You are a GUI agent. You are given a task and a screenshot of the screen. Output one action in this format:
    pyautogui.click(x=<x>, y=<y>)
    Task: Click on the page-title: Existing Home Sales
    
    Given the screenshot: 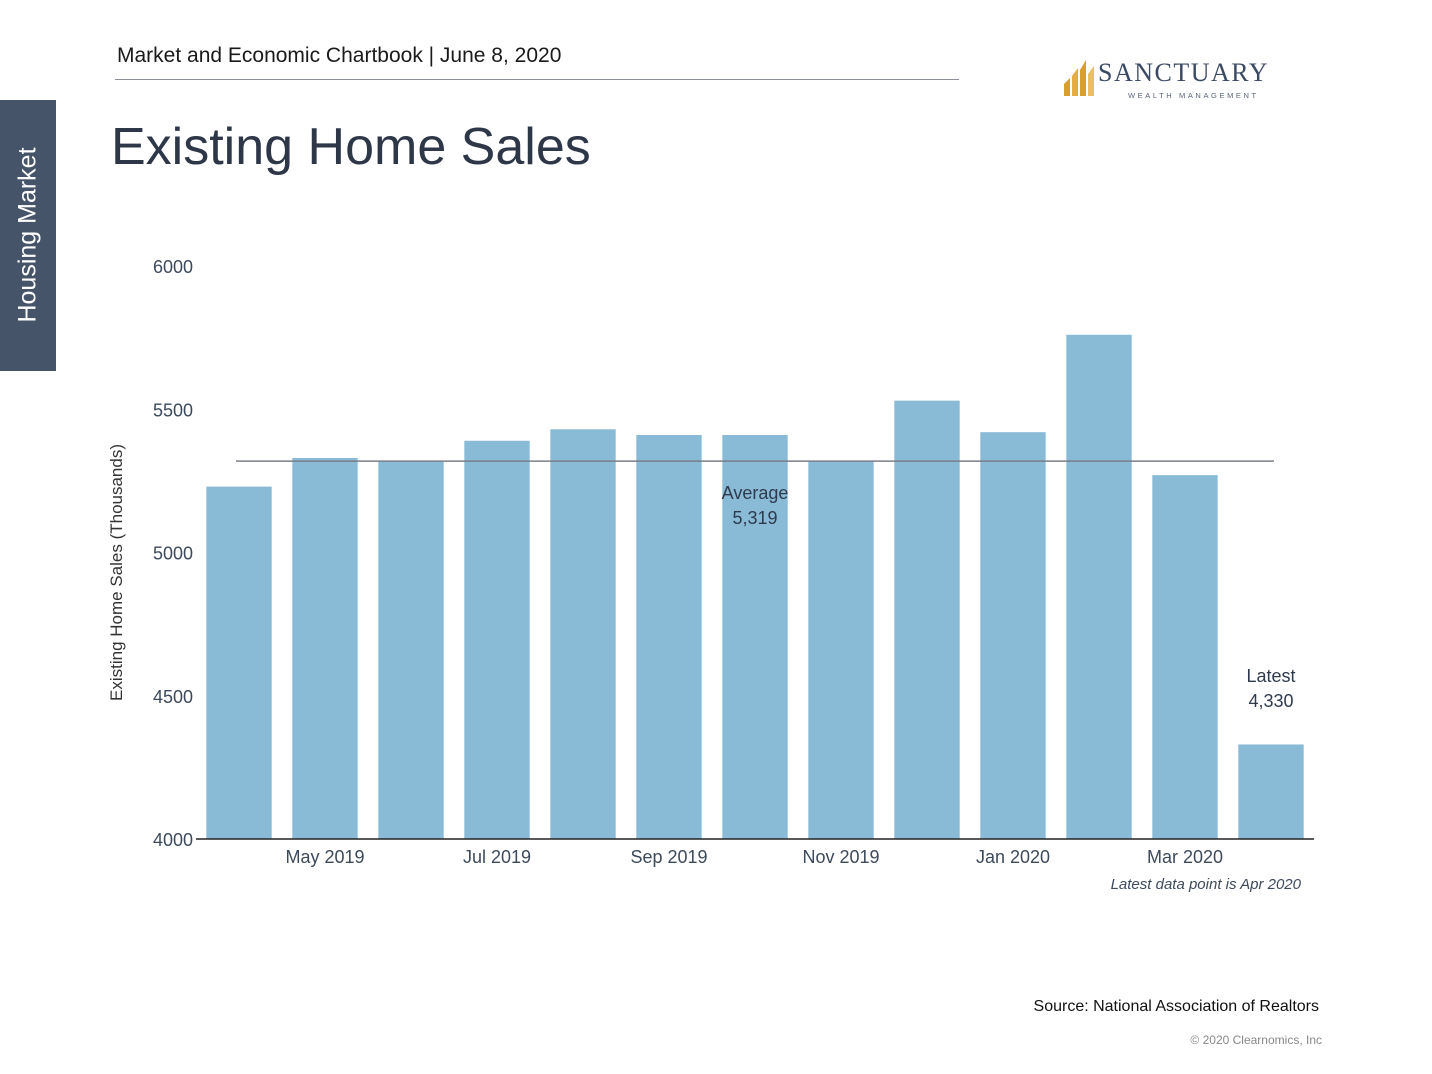 What is the action you would take?
    pyautogui.click(x=351, y=147)
    